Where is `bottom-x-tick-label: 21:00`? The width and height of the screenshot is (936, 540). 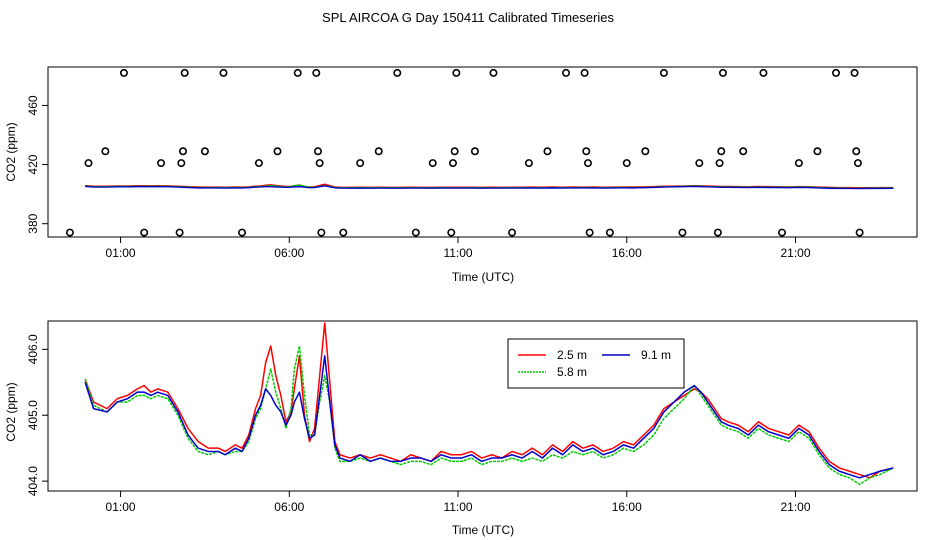
bottom-x-tick-label: 21:00 is located at coordinates (795, 507).